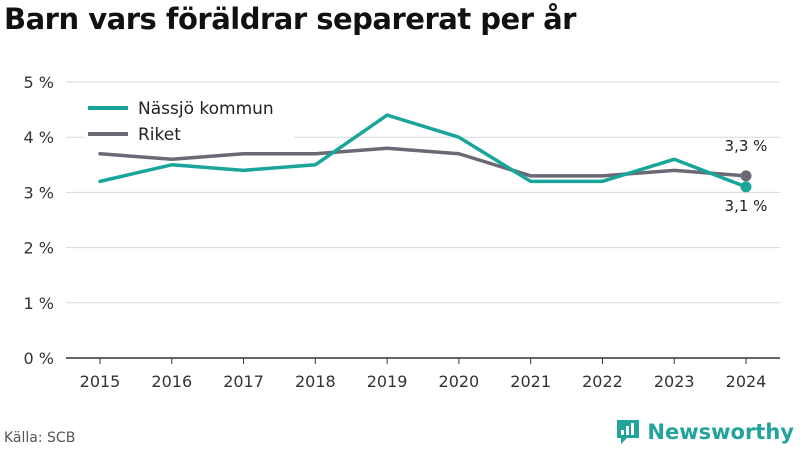 The image size is (800, 450). What do you see at coordinates (746, 146) in the screenshot?
I see `end-value-label: 3,3 %` at bounding box center [746, 146].